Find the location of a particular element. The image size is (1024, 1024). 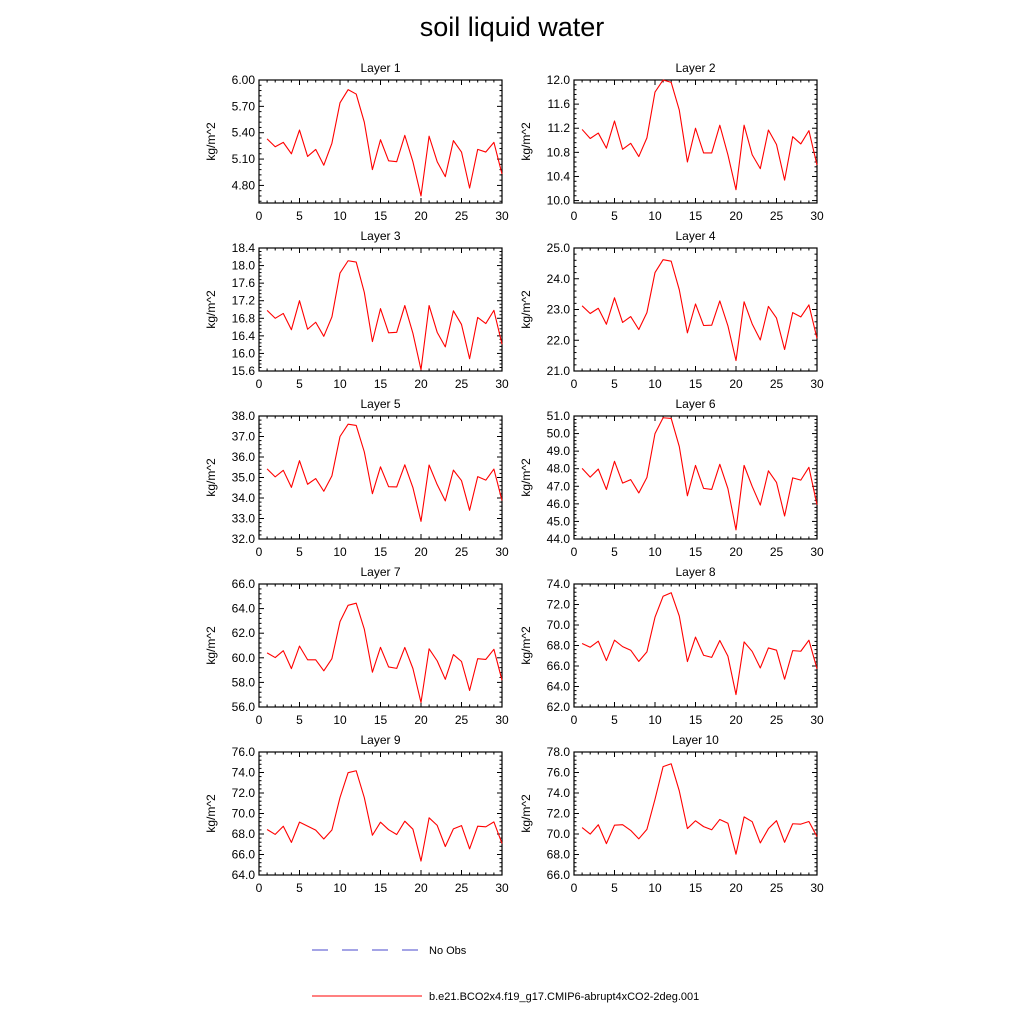

y-tick-label: 76.0 is located at coordinates (244, 752).